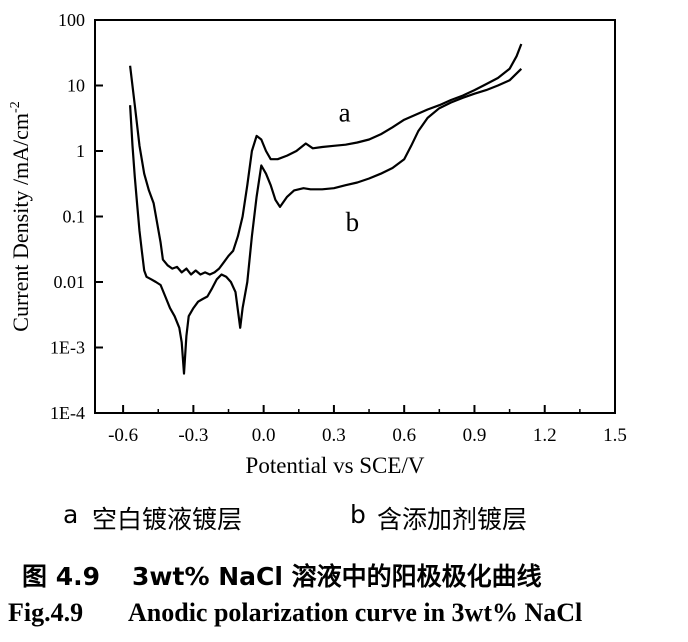 The height and width of the screenshot is (642, 688). What do you see at coordinates (71, 514) in the screenshot?
I see `legend-a-letter: a` at bounding box center [71, 514].